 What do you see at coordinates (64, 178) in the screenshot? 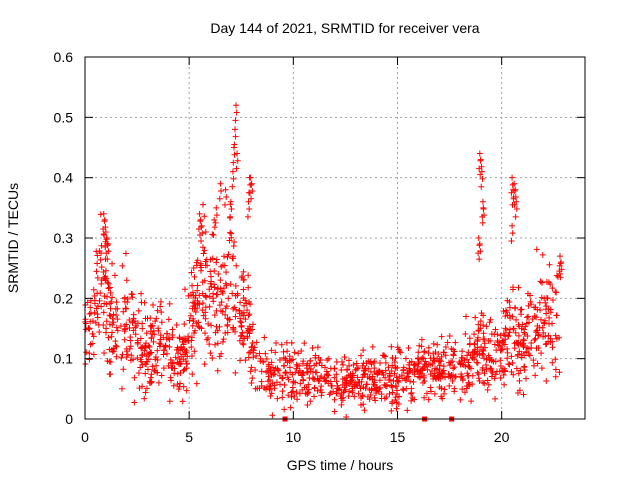
I see `y-tick-label: 0.4` at bounding box center [64, 178].